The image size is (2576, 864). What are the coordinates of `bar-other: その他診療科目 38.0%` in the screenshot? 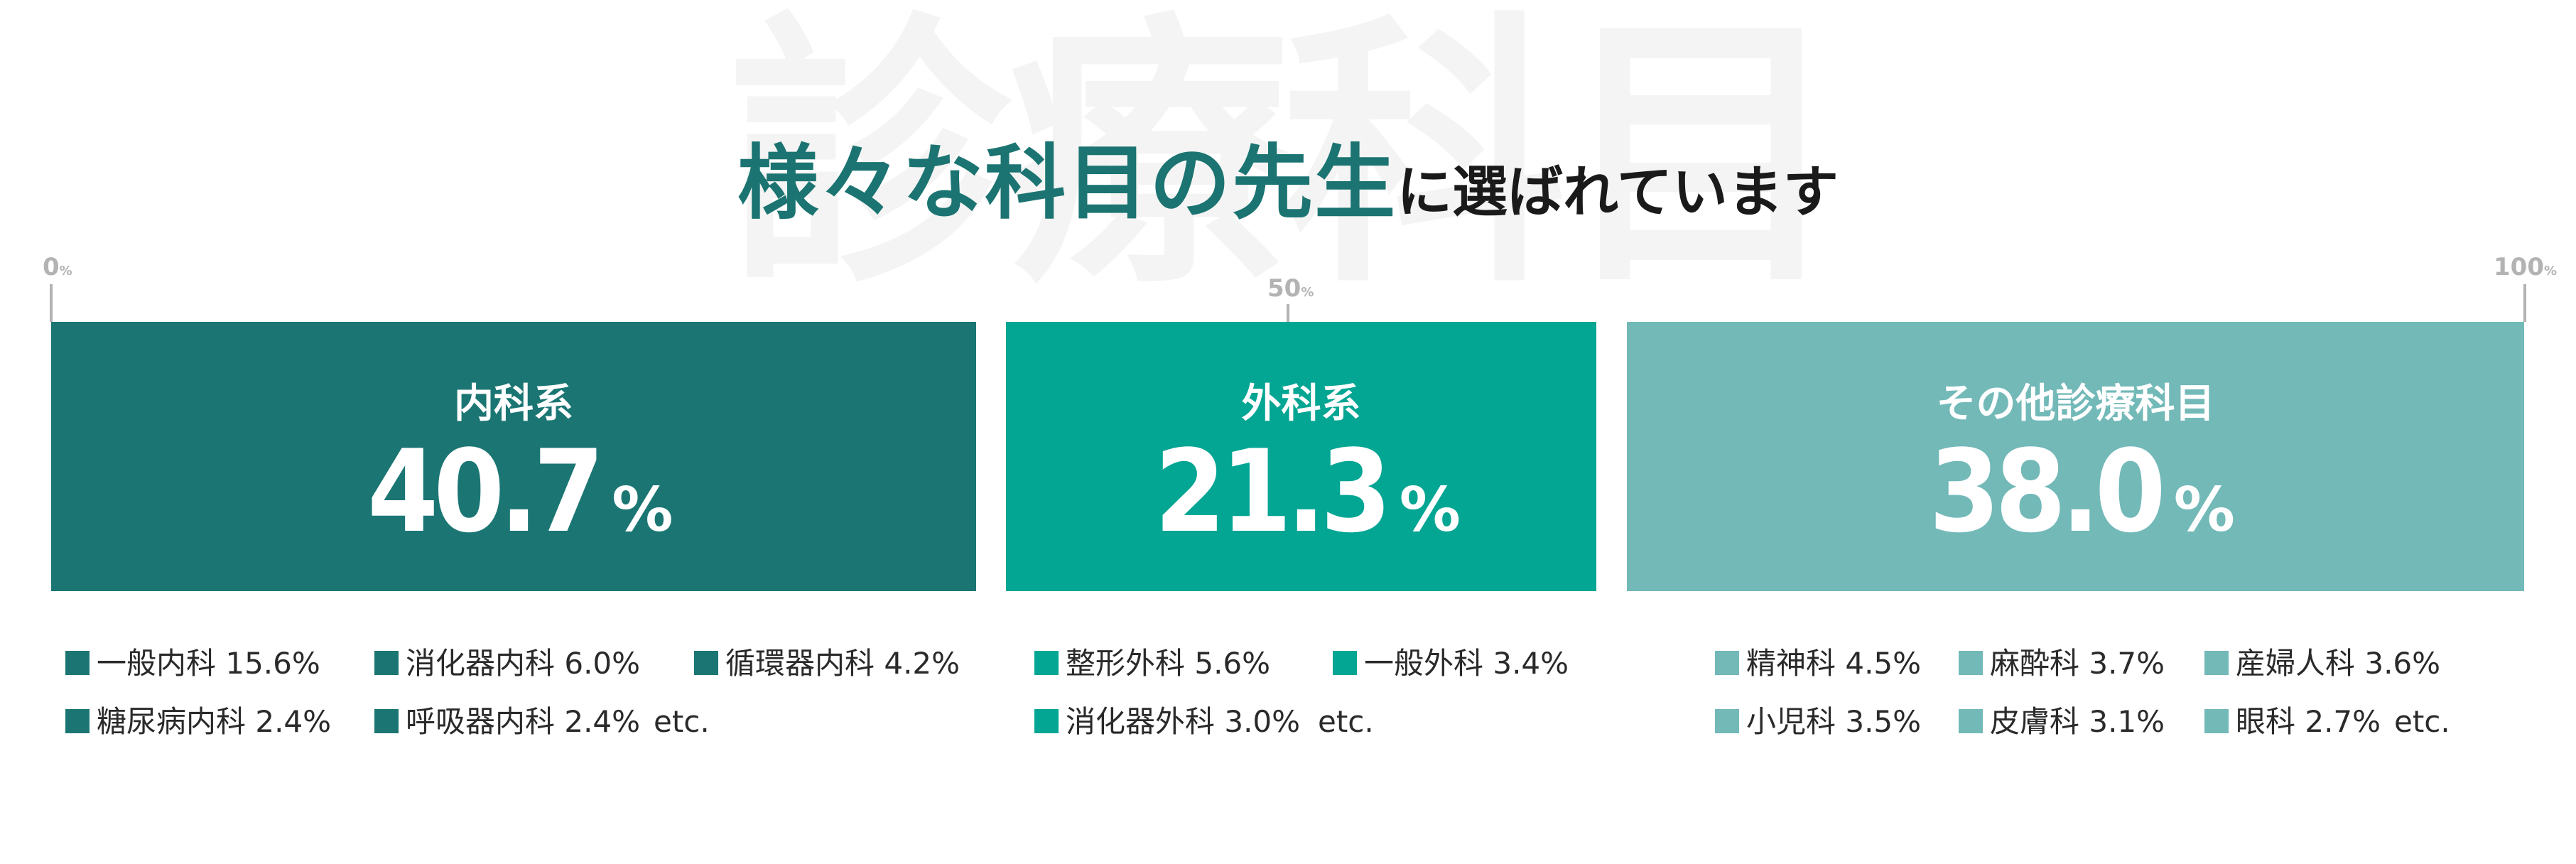 It's located at (2075, 456).